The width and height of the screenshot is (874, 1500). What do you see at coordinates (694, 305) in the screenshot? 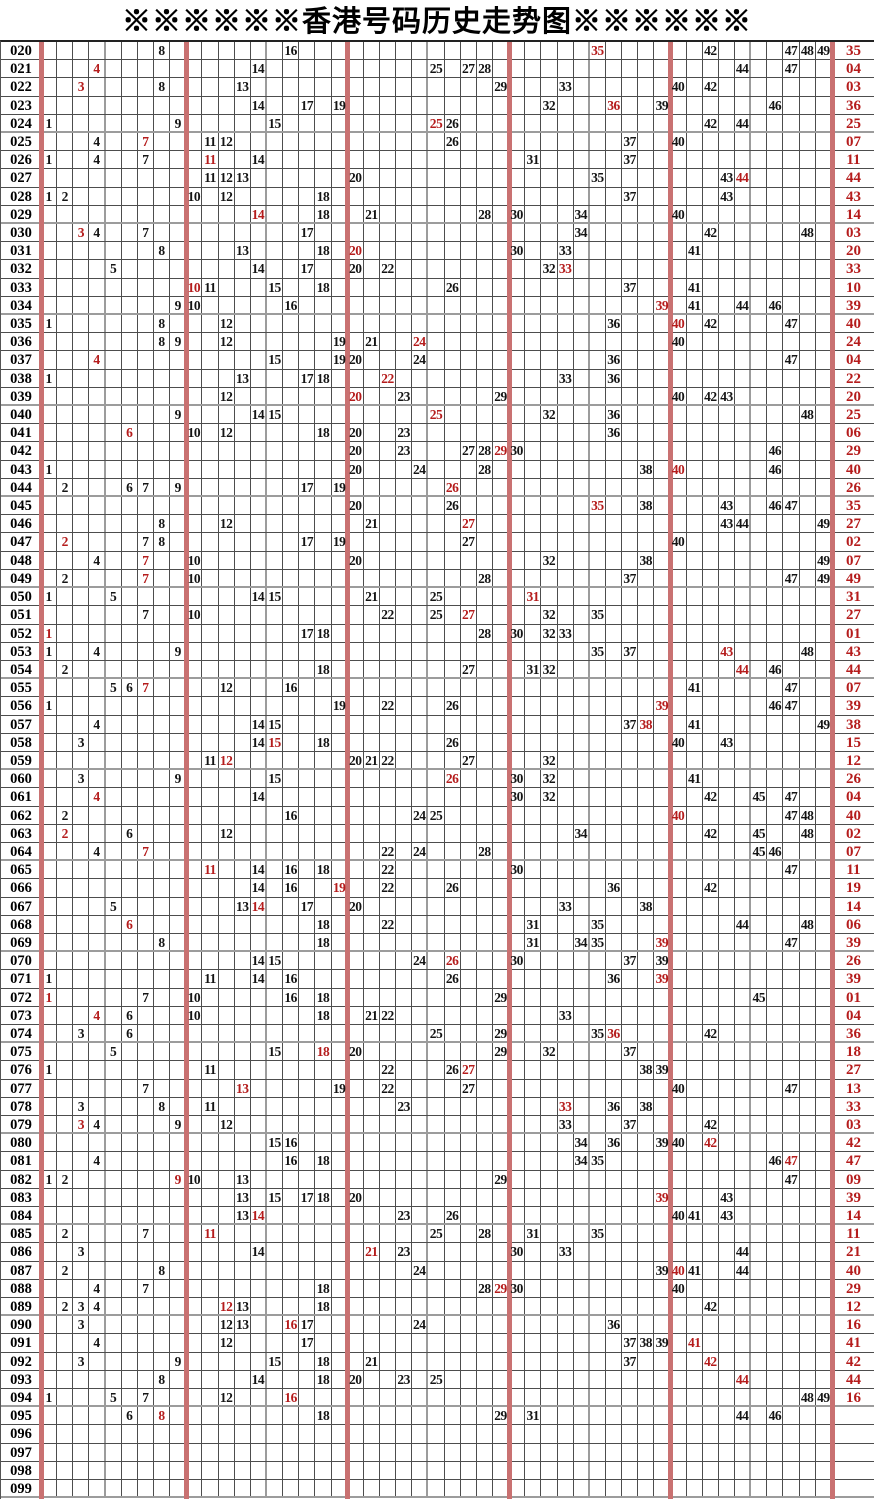
I see `drawn-number: 41` at bounding box center [694, 305].